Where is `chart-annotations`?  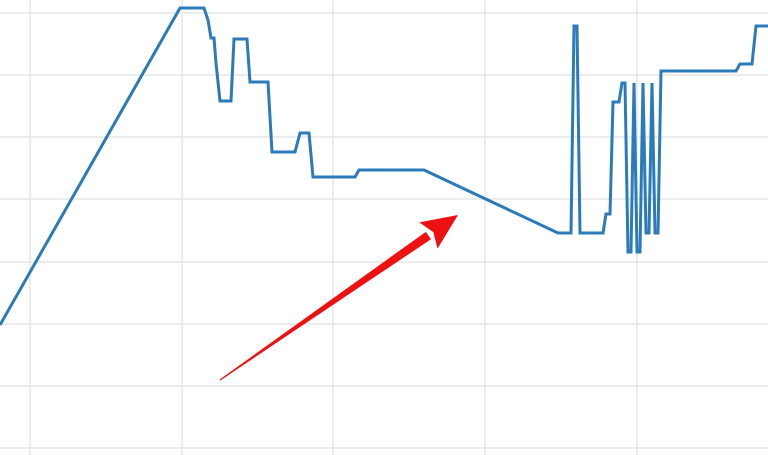
chart-annotations is located at coordinates (338, 298).